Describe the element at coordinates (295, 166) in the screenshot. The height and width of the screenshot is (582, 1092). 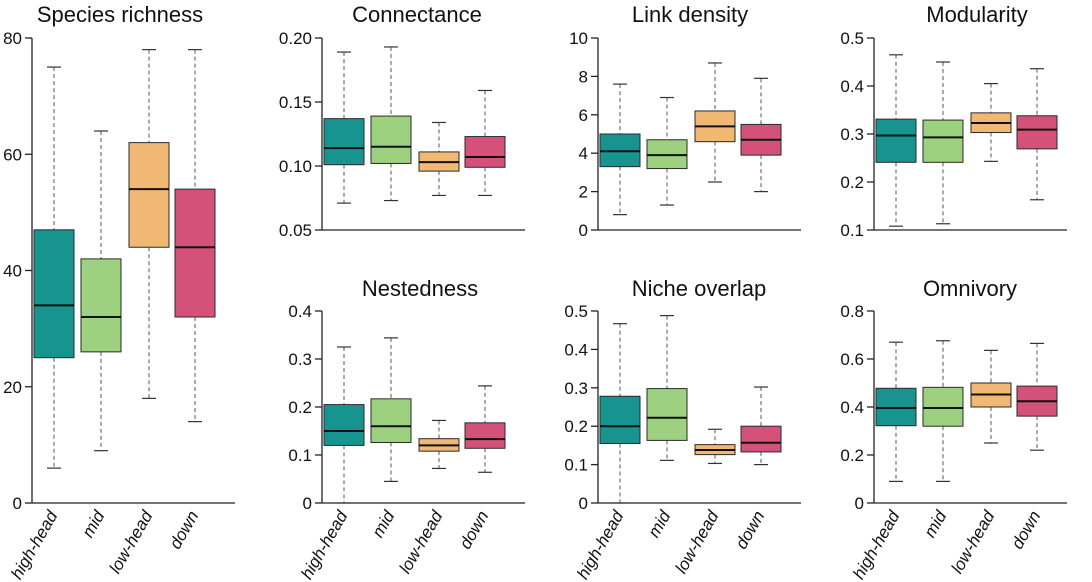
I see `y-tick-label: 0.10` at that location.